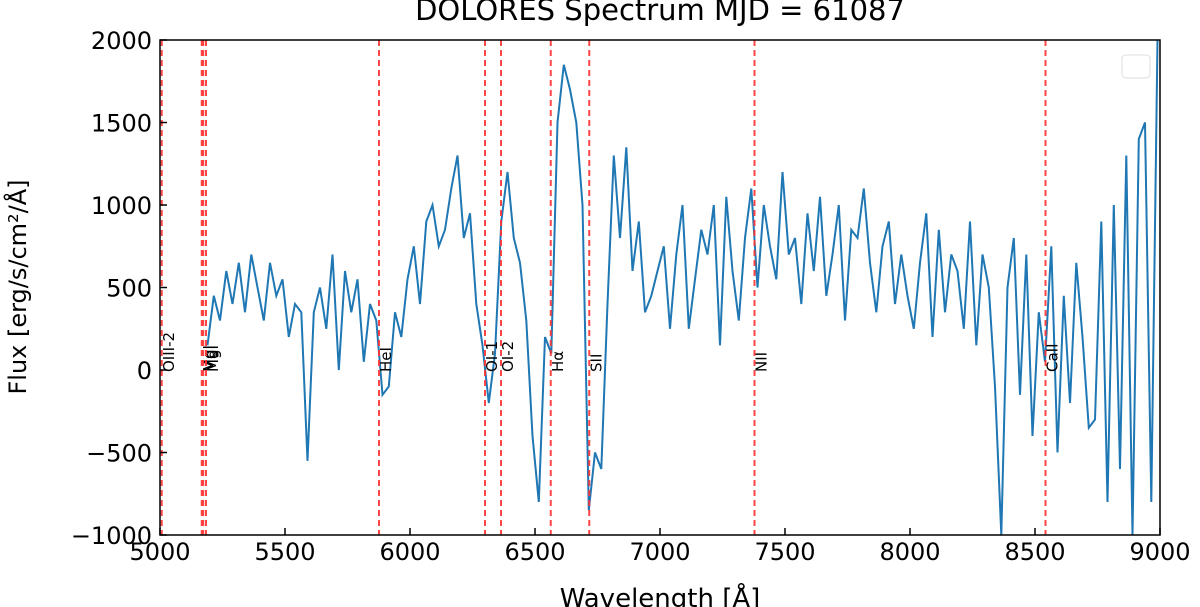 This screenshot has height=607, width=1200. I want to click on reference-label: Hα, so click(558, 361).